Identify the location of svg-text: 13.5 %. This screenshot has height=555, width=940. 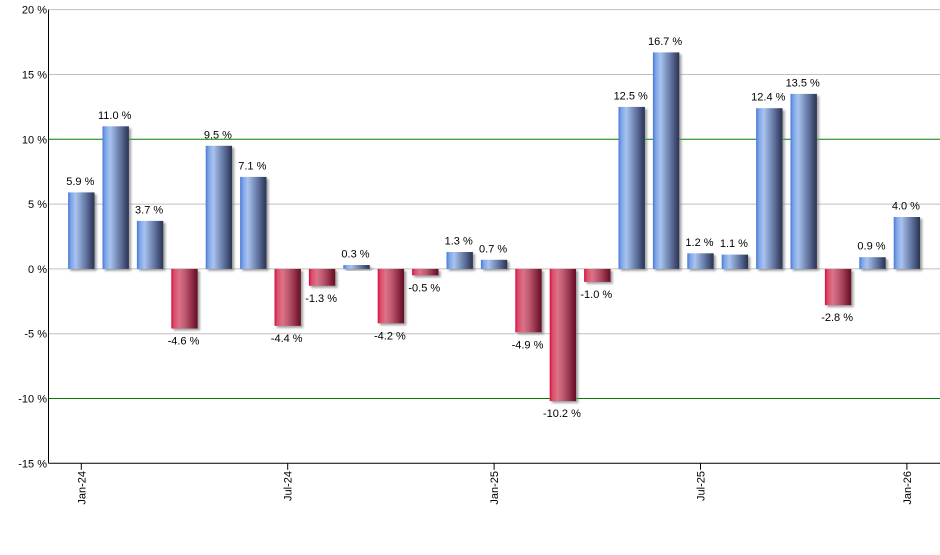
(803, 83).